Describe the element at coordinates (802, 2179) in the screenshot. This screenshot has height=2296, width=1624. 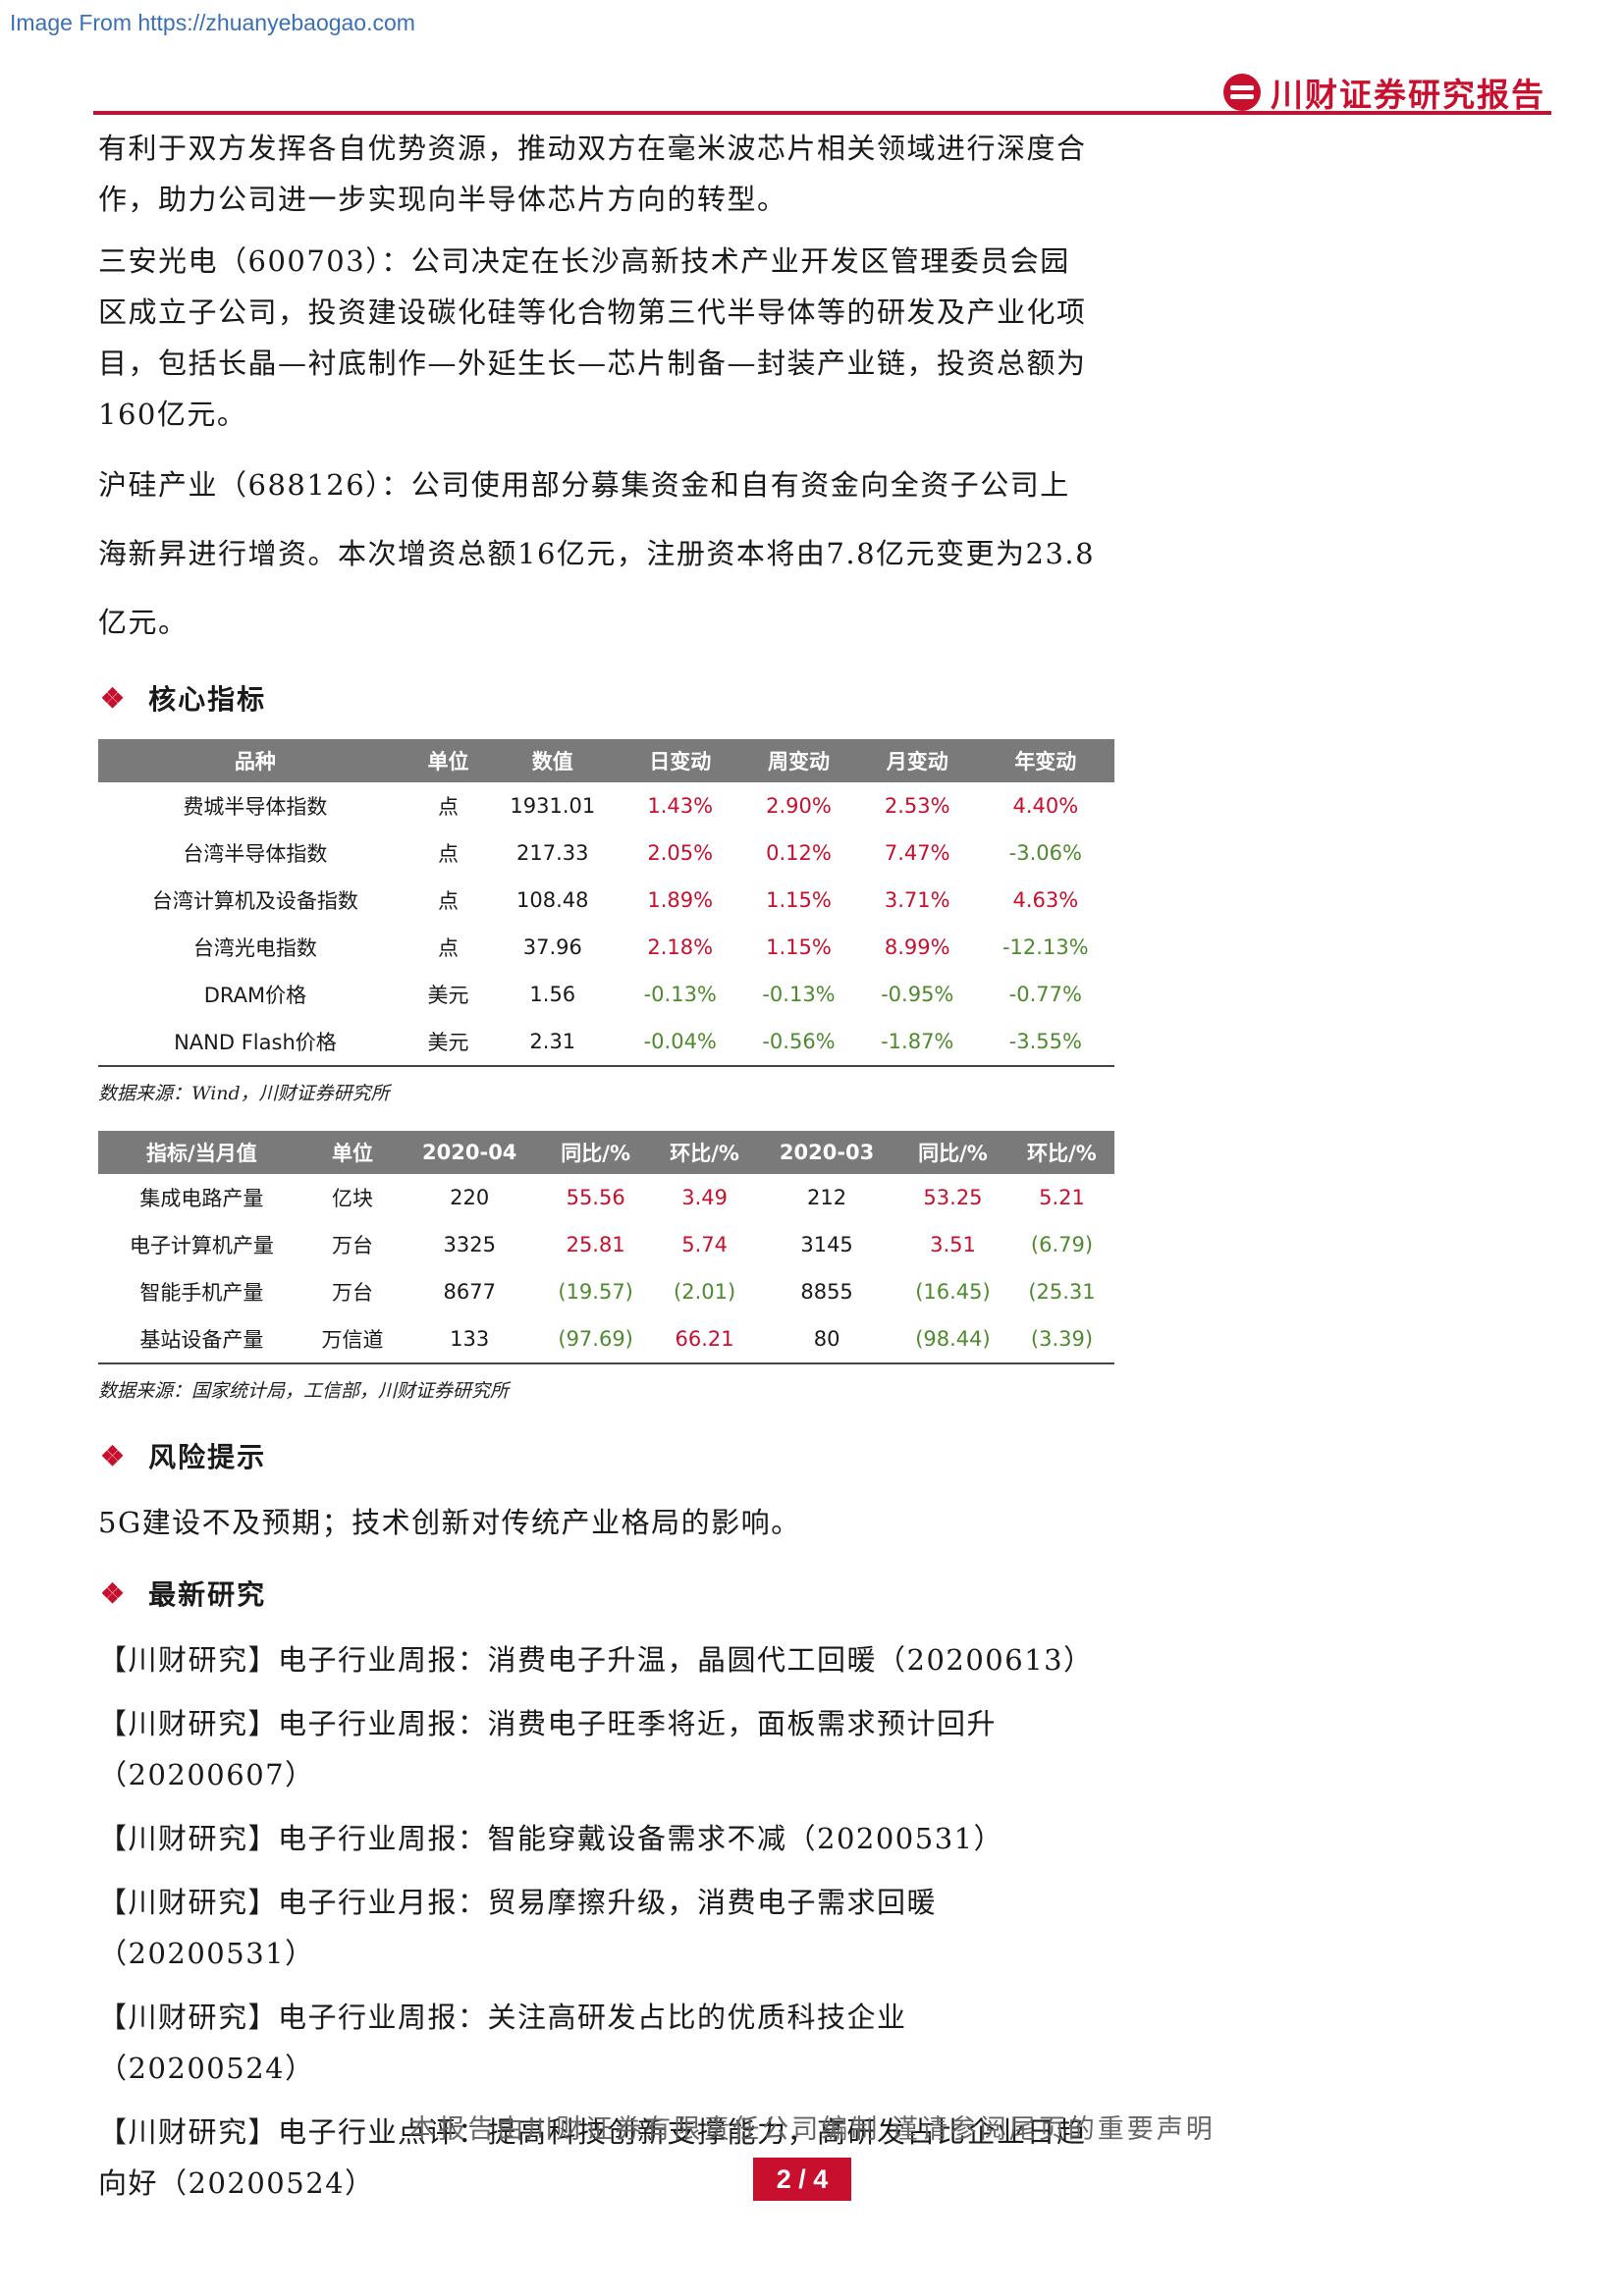
I see `page-number: 2 / 4` at that location.